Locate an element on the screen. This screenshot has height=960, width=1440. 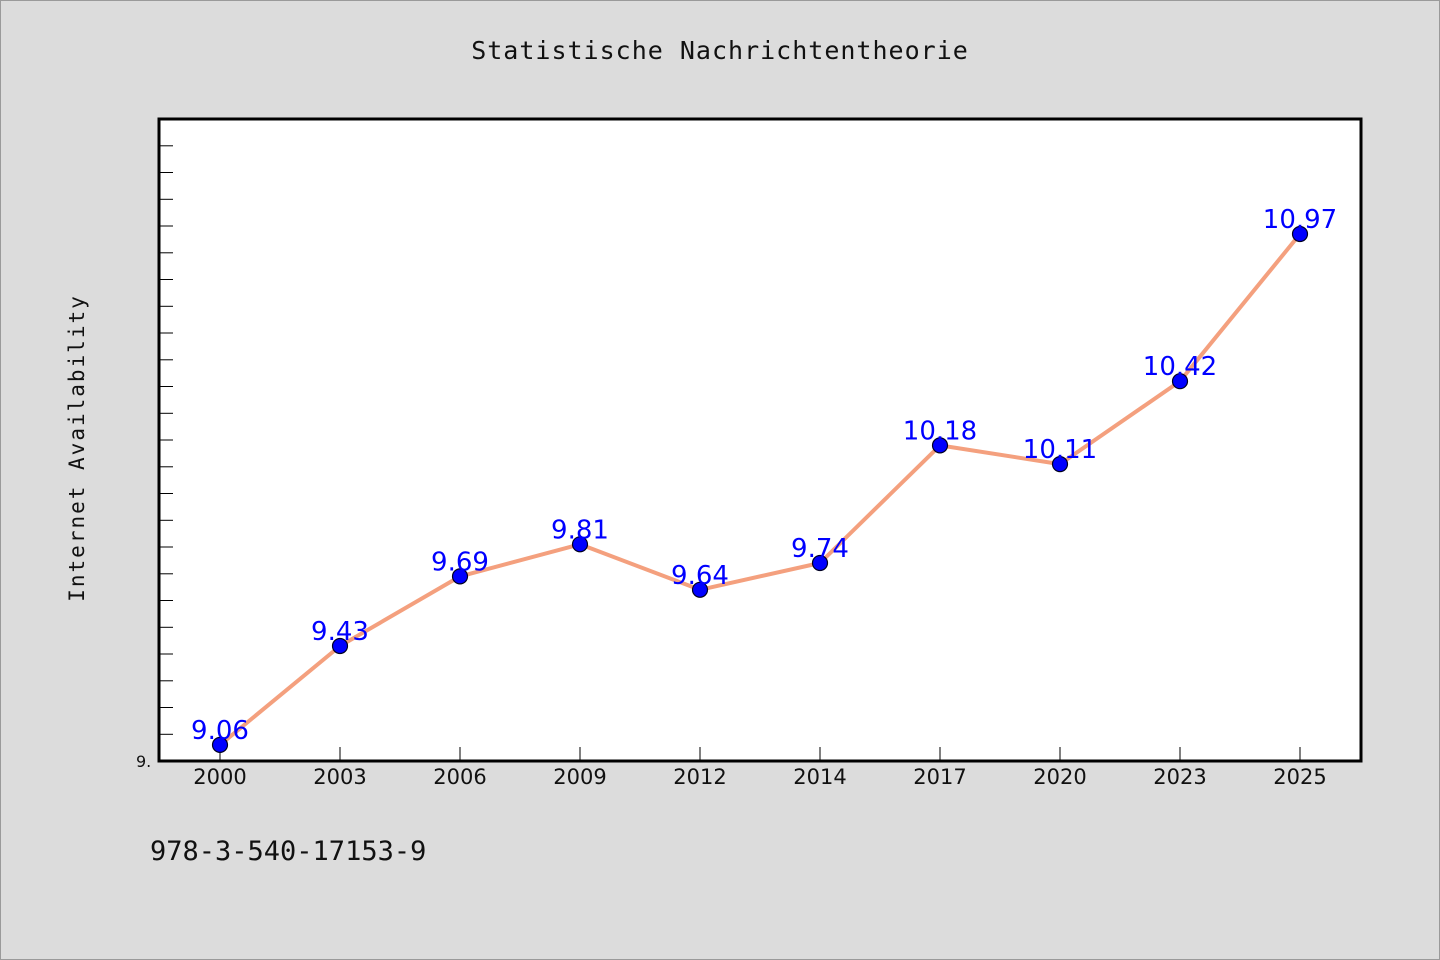
x-tick-label: 2023 is located at coordinates (1179, 777).